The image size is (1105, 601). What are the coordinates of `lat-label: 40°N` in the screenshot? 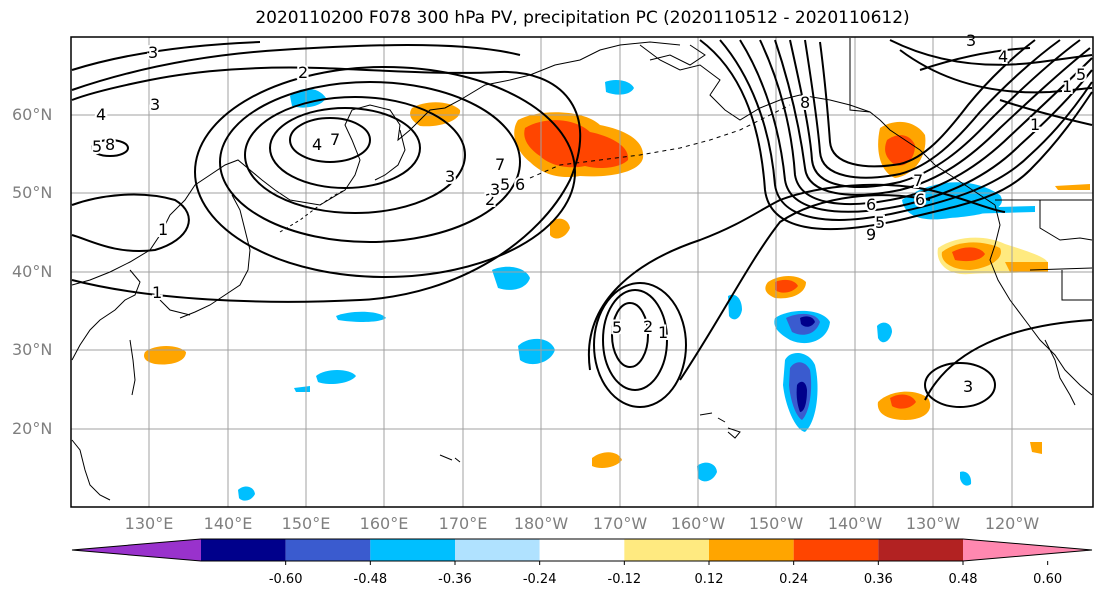 It's located at (32, 271).